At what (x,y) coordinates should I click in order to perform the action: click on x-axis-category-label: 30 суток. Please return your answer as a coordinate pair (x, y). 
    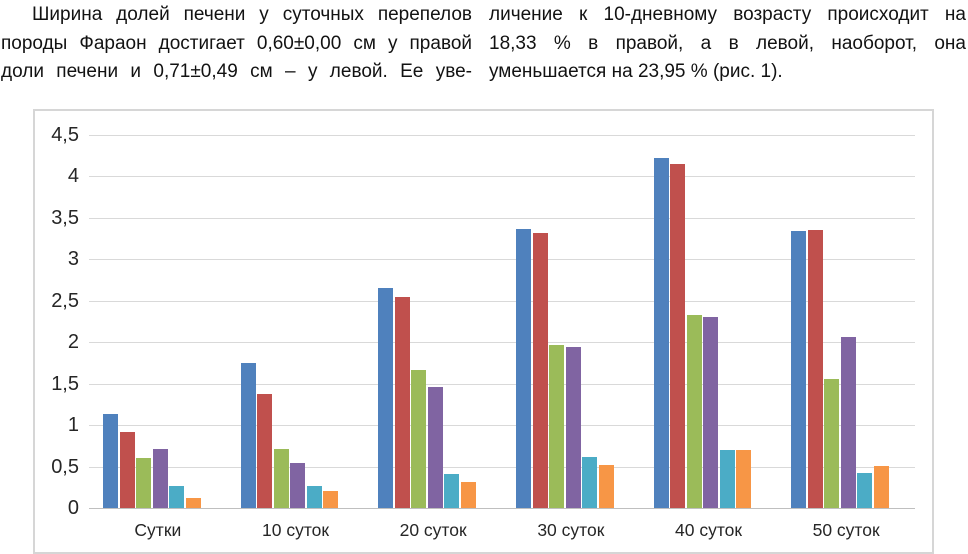
    Looking at the image, I should click on (571, 530).